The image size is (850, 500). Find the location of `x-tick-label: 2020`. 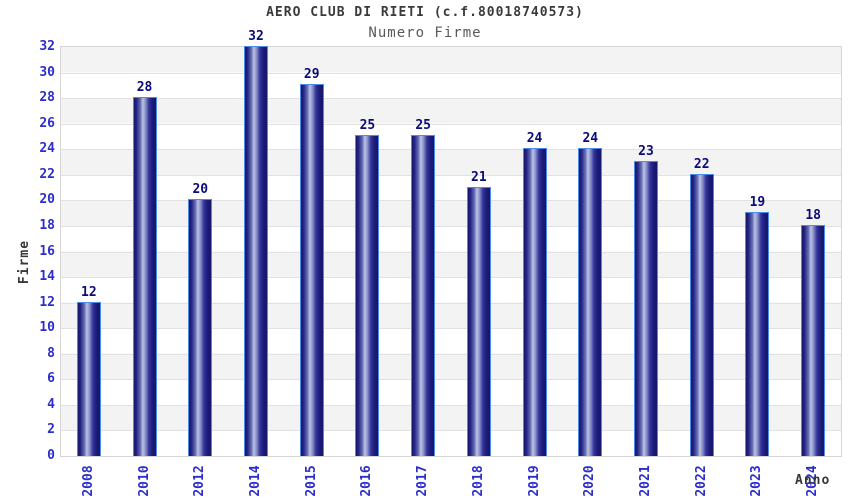

x-tick-label: 2020 is located at coordinates (590, 481).